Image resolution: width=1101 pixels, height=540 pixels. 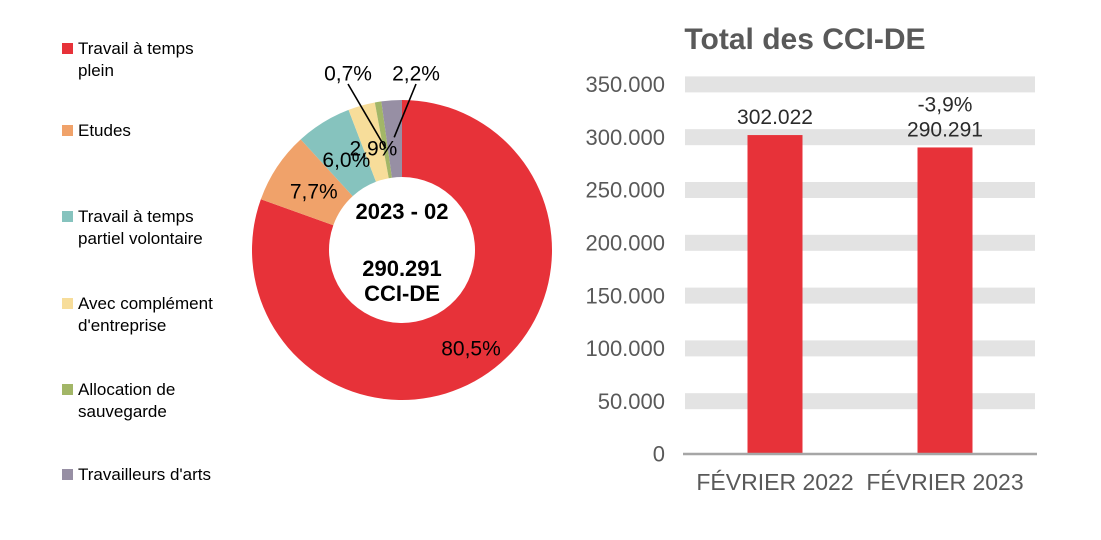 I want to click on donut-percent-label-travail-a-temps-plein: 80,5%, so click(x=471, y=349).